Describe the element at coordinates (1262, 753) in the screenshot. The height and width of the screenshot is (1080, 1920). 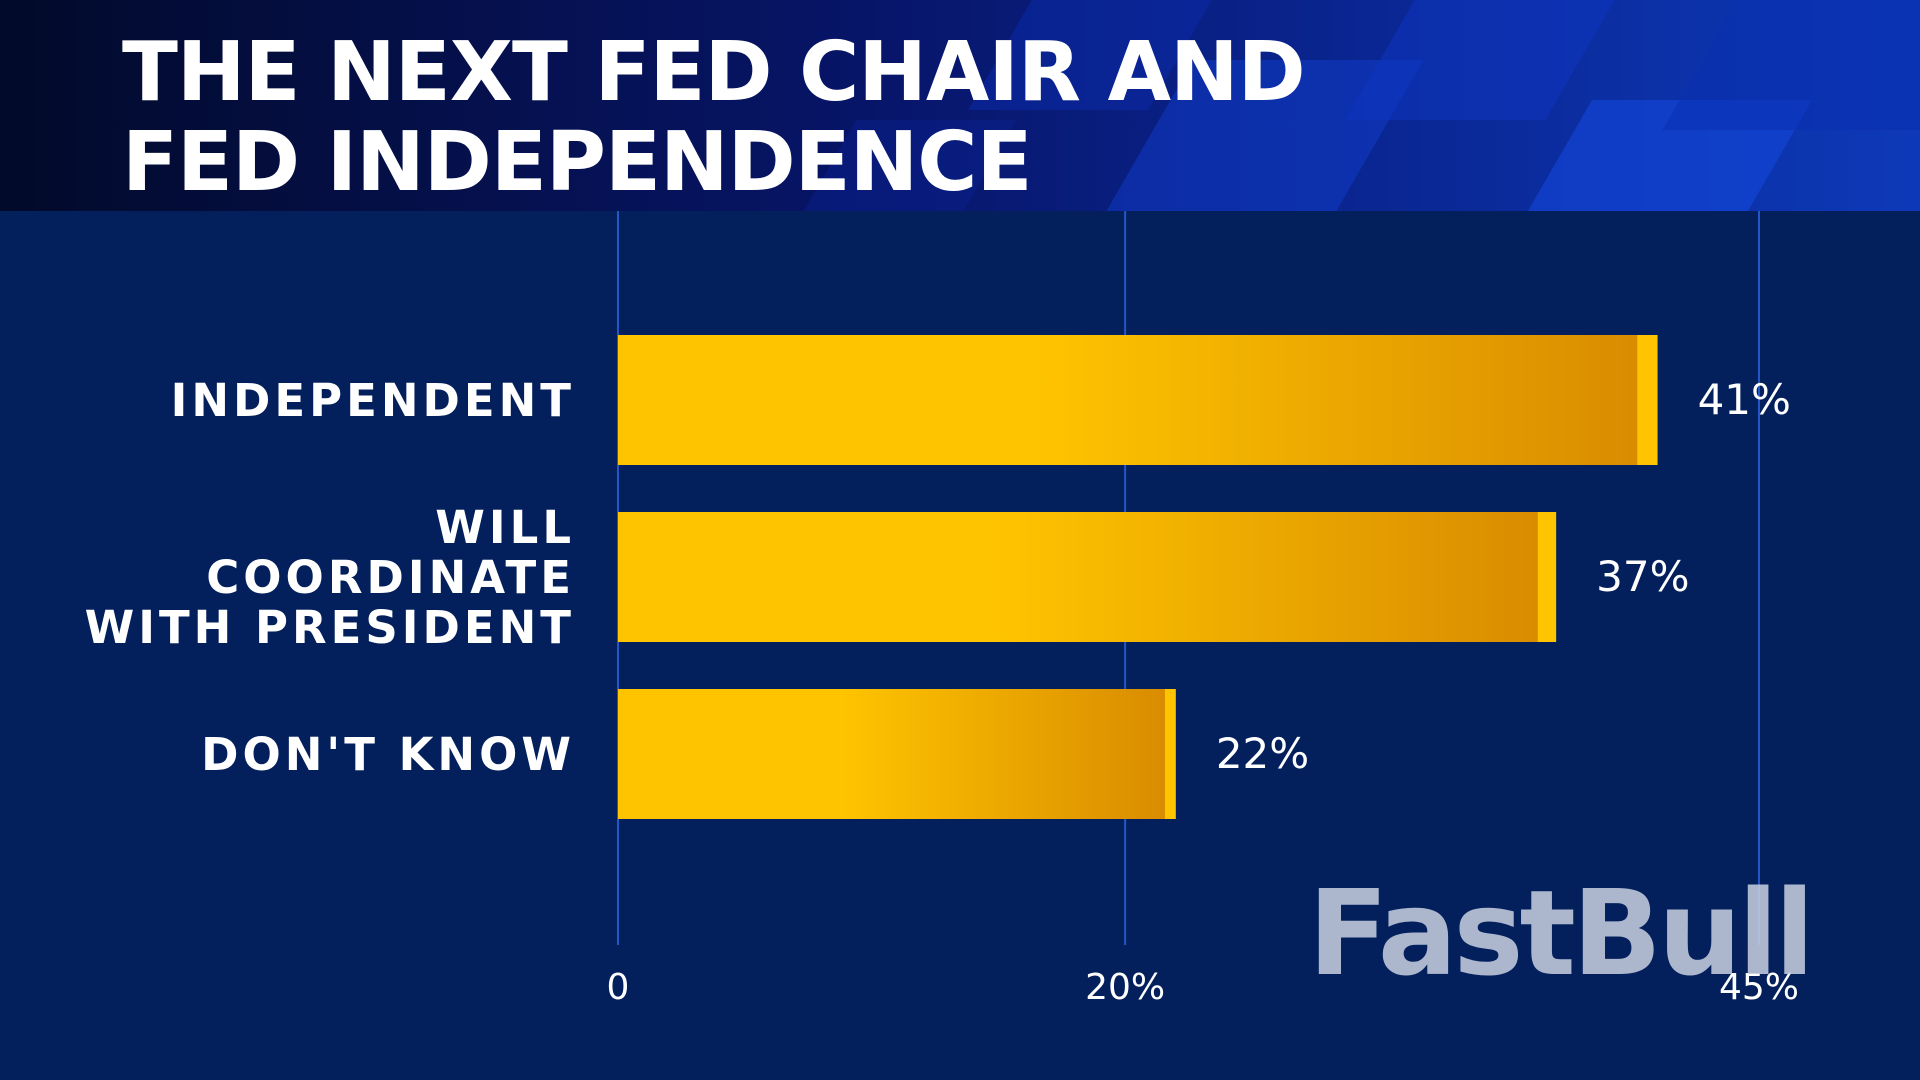
I see `value-label: 22%` at that location.